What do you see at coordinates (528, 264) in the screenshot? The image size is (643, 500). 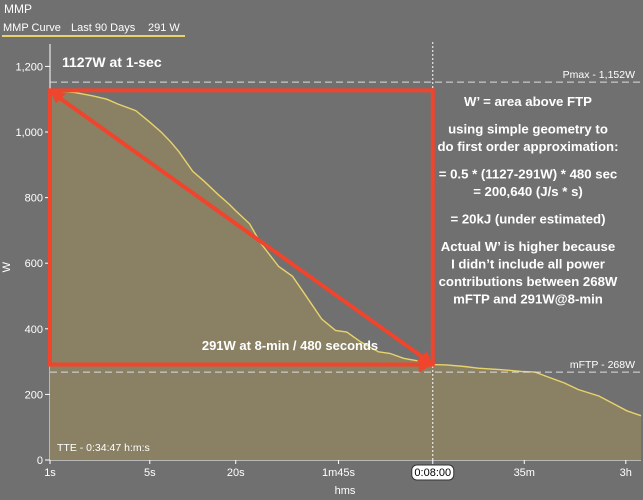 I see `explanation-line-11: I didn’t include all power` at bounding box center [528, 264].